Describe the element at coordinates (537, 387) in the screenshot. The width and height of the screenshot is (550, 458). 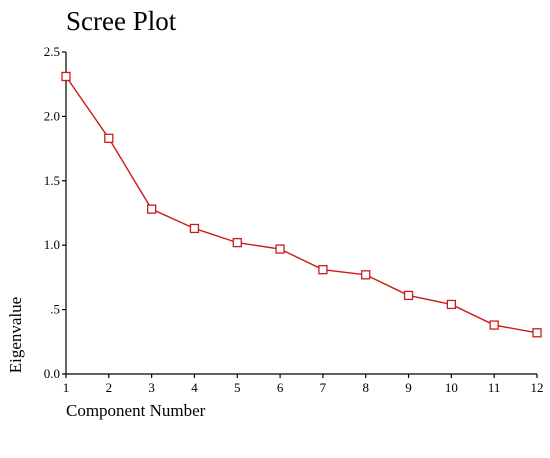
I see `x-tick-label: 12` at that location.